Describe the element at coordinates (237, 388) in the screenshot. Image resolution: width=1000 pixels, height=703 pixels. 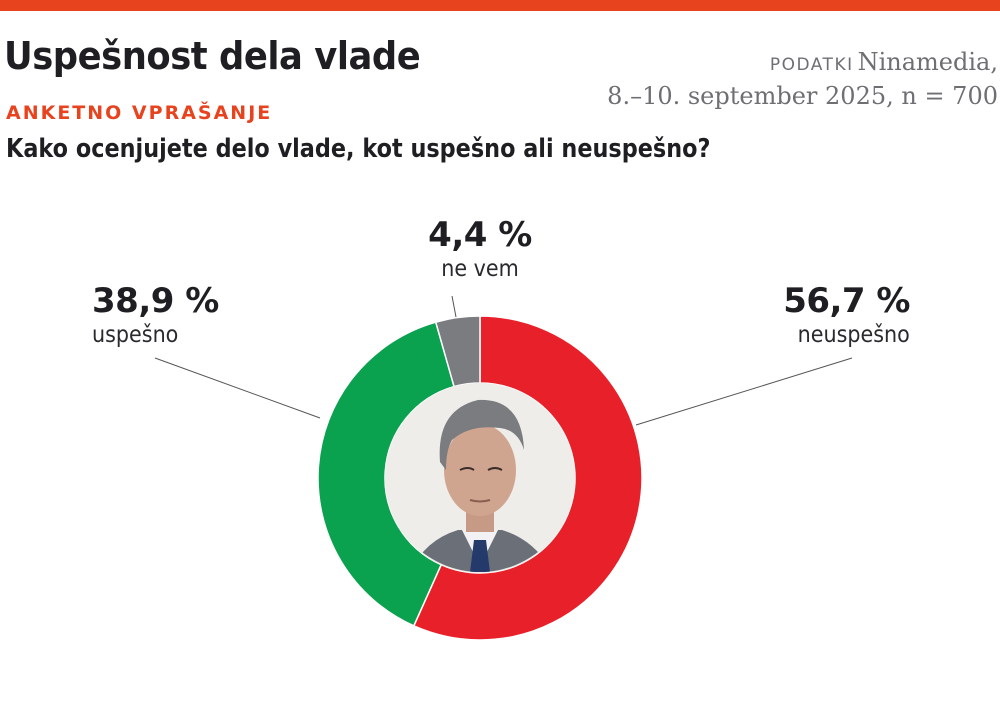
I see `leader-line-uspesno` at that location.